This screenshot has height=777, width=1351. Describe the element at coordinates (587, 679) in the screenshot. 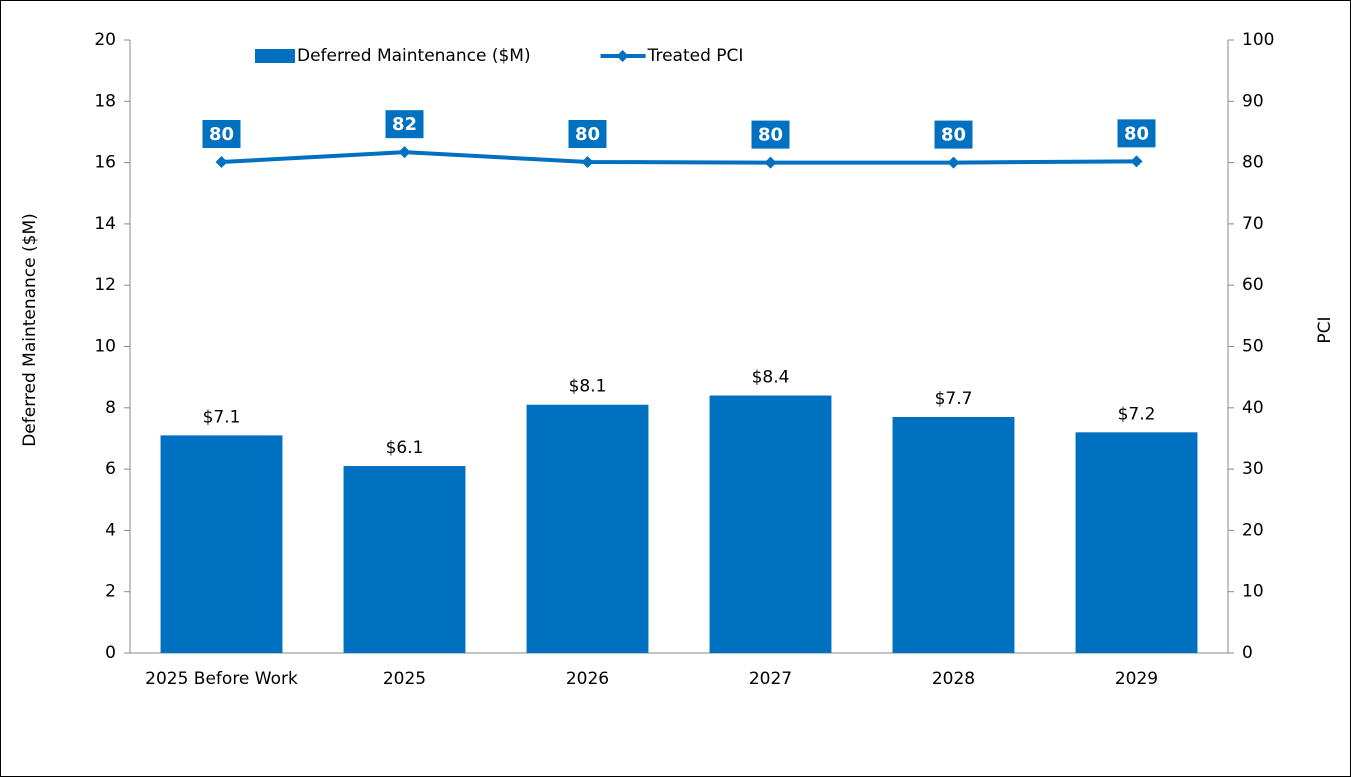

I see `x-tick-label: 2026` at that location.